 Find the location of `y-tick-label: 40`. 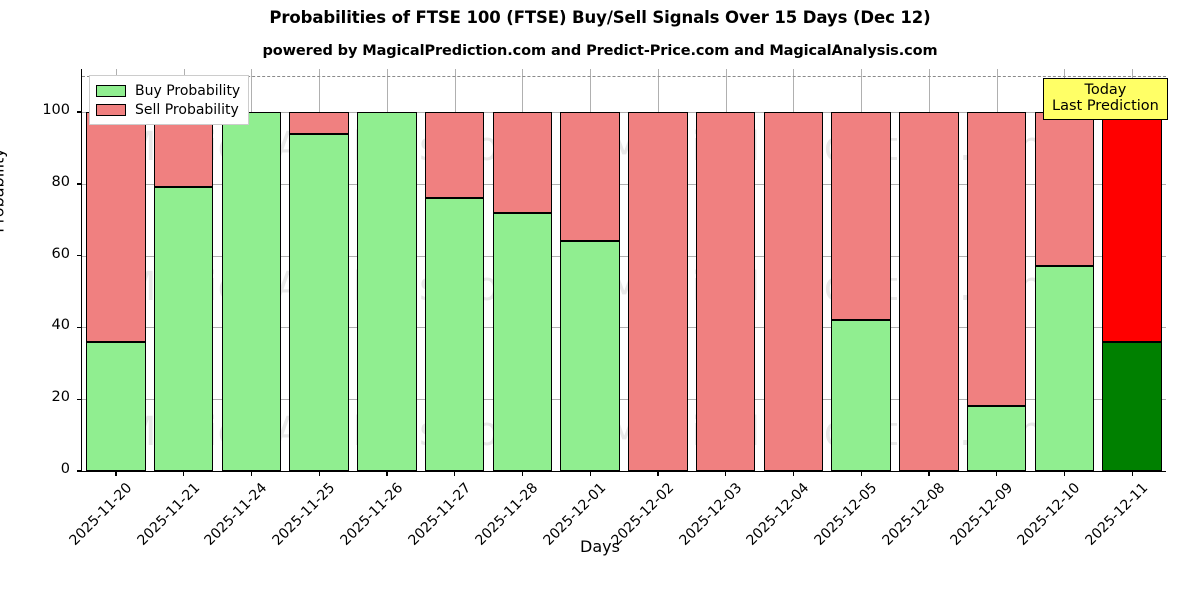

y-tick-label: 40 is located at coordinates (60, 325).